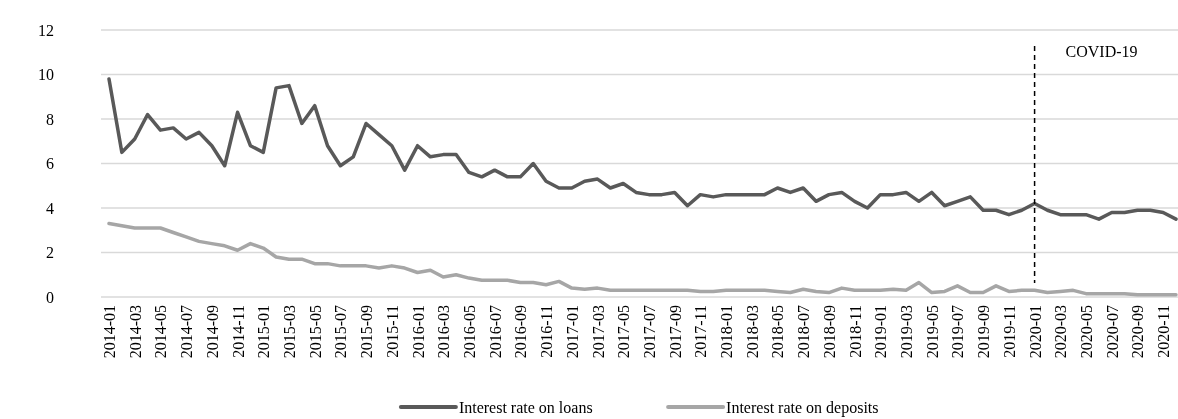  Describe the element at coordinates (829, 332) in the screenshot. I see `x-tick-label: 2018-09` at that location.